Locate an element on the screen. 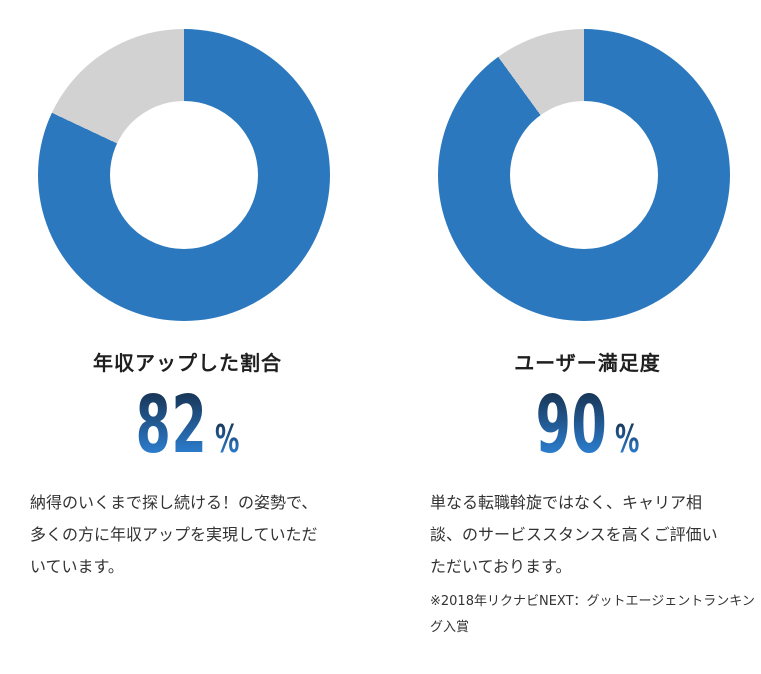 This screenshot has width=761, height=674. stat-value-user-satisfaction: 90 % is located at coordinates (587, 425).